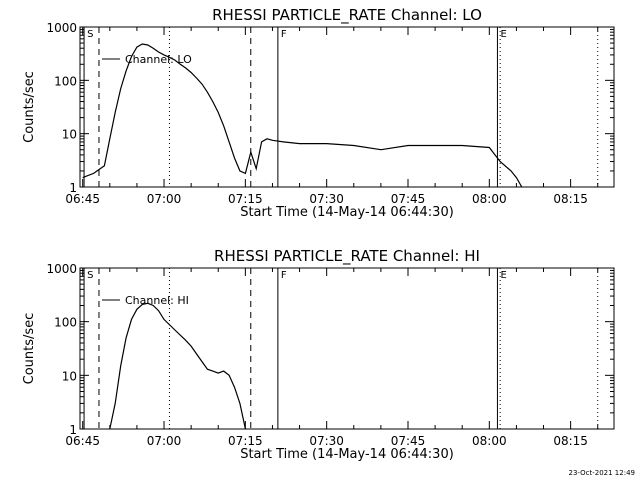  What do you see at coordinates (602, 473) in the screenshot?
I see `footer-timestamp: 23-Oct-2021 12:49` at bounding box center [602, 473].